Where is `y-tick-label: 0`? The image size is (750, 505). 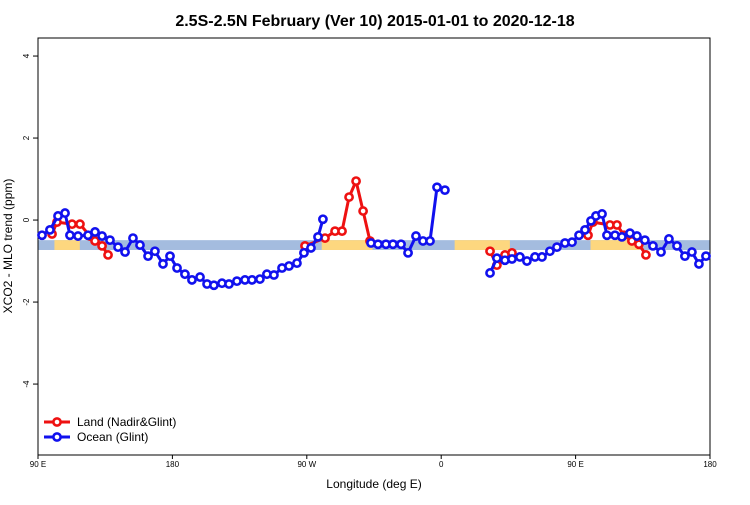 y-tick-label: 0 is located at coordinates (26, 219).